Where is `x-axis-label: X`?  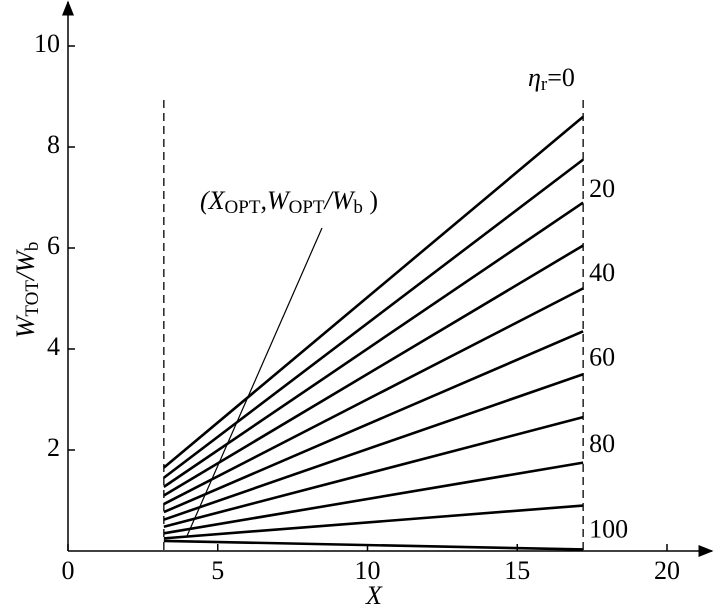 x-axis-label: X is located at coordinates (374, 595).